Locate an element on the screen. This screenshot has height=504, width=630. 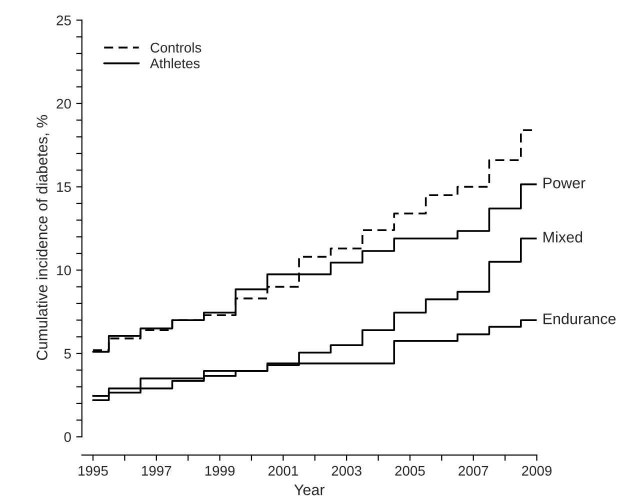
y-axis-title: Cumulative incidence of diabetes, % is located at coordinates (43, 237).